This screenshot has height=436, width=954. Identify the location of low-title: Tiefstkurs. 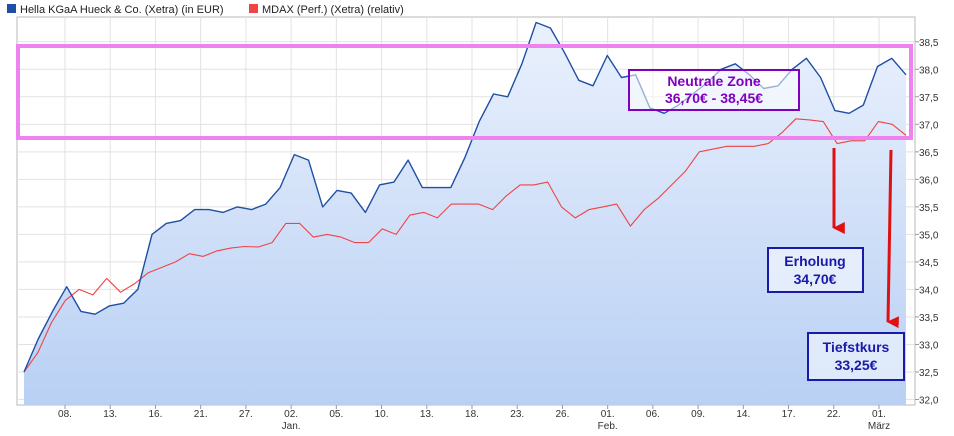
(856, 347).